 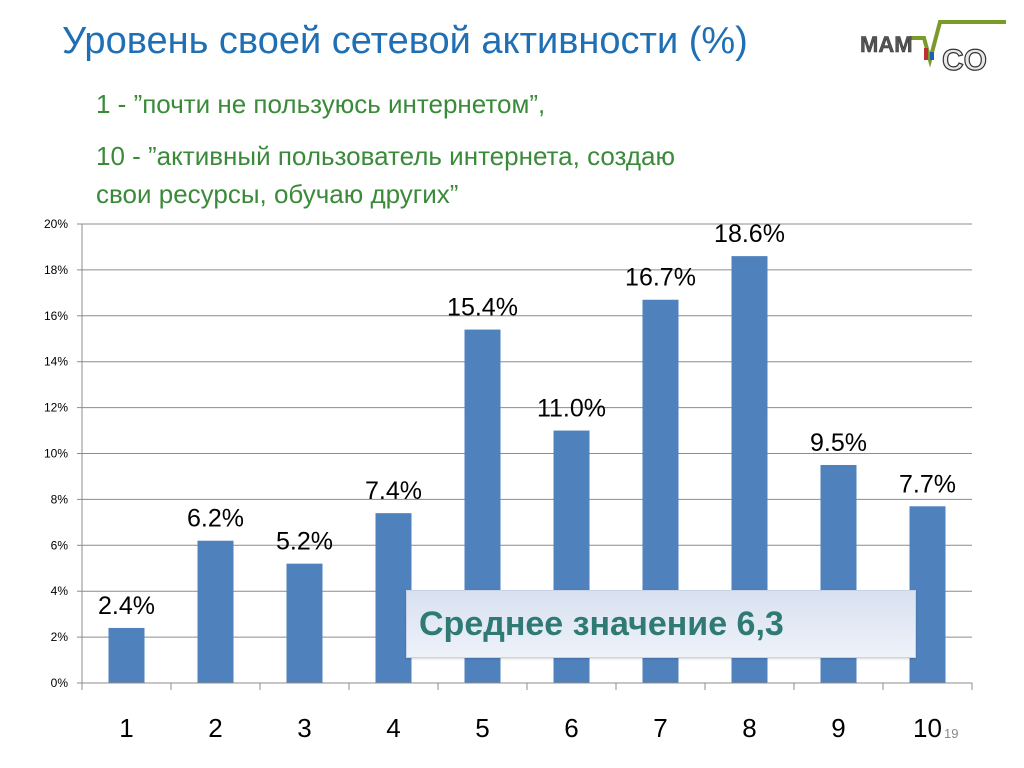 What do you see at coordinates (660, 278) in the screenshot?
I see `data-label-7: 16.7%` at bounding box center [660, 278].